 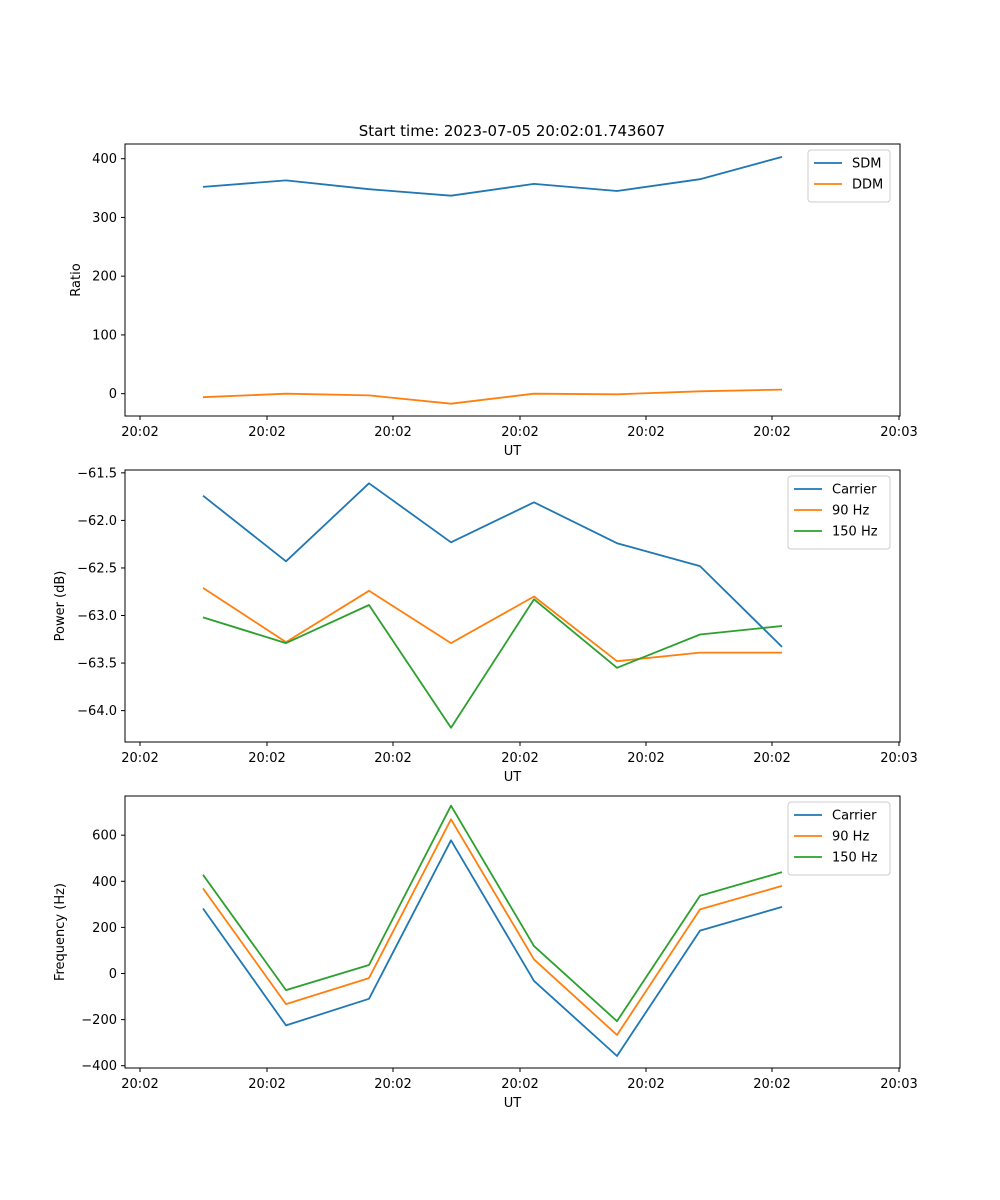 What do you see at coordinates (97, 521) in the screenshot?
I see `y-tick-label: −62.0` at bounding box center [97, 521].